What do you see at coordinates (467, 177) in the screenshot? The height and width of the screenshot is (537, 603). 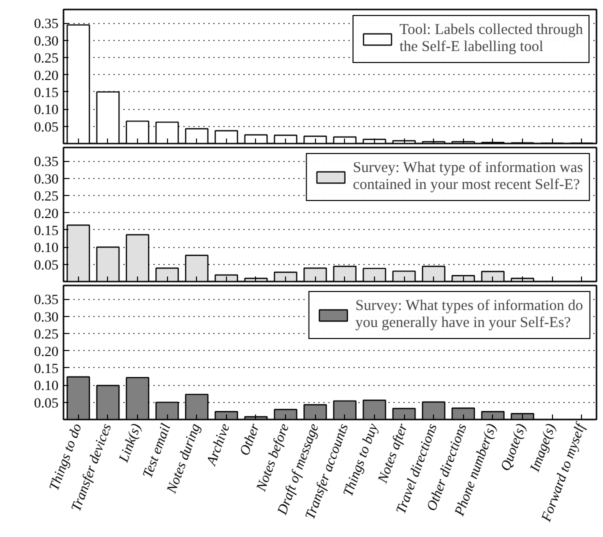 I see `legend-label: Survey: What type of information was contained in your most recent Self-E?` at bounding box center [467, 177].